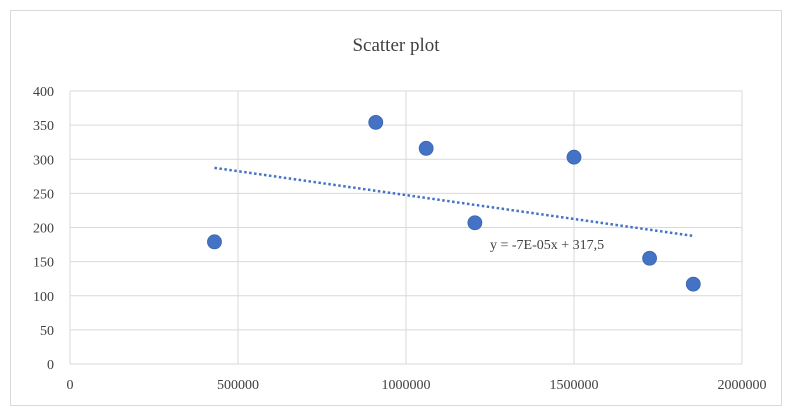 Image resolution: width=792 pixels, height=408 pixels. I want to click on y-tick-label: 250, so click(43, 194).